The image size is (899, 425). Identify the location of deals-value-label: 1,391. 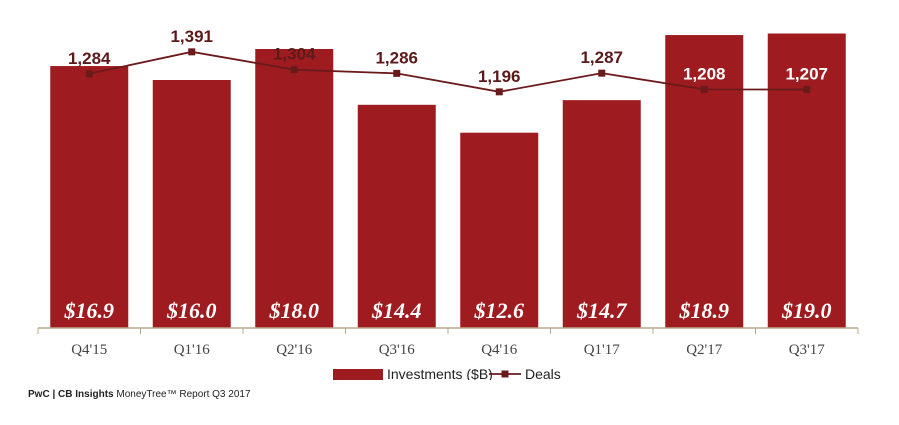
(191, 36).